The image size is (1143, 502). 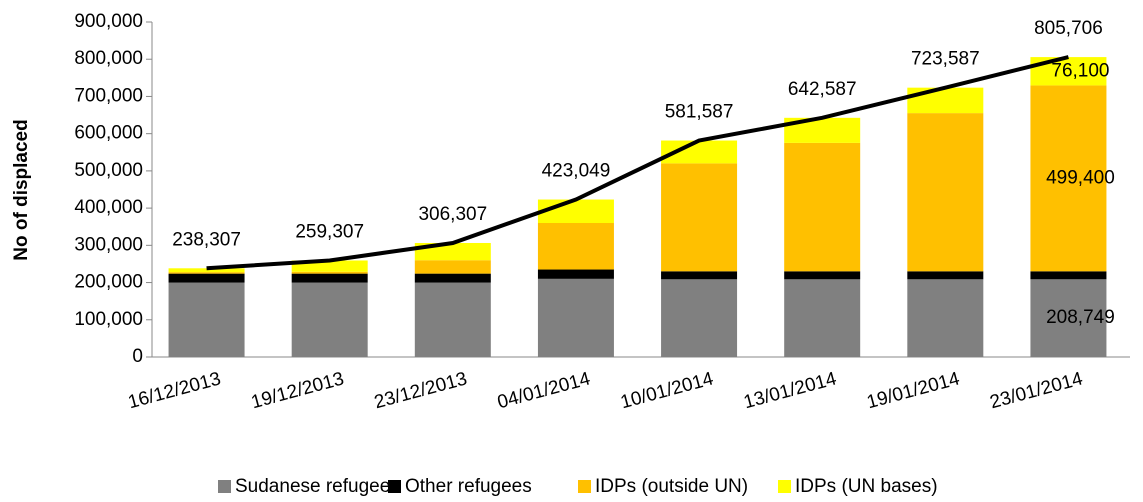 What do you see at coordinates (108, 133) in the screenshot?
I see `y-tick-label: 600,000` at bounding box center [108, 133].